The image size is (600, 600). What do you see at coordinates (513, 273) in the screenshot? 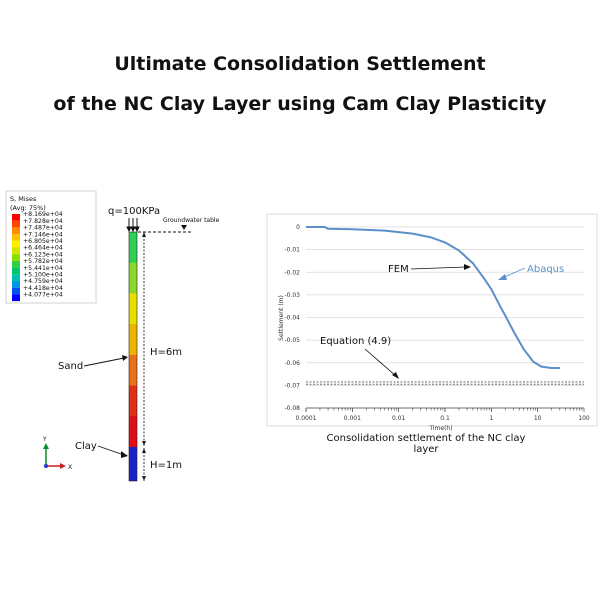
I see `annotation-abaqus-arrow` at bounding box center [513, 273].